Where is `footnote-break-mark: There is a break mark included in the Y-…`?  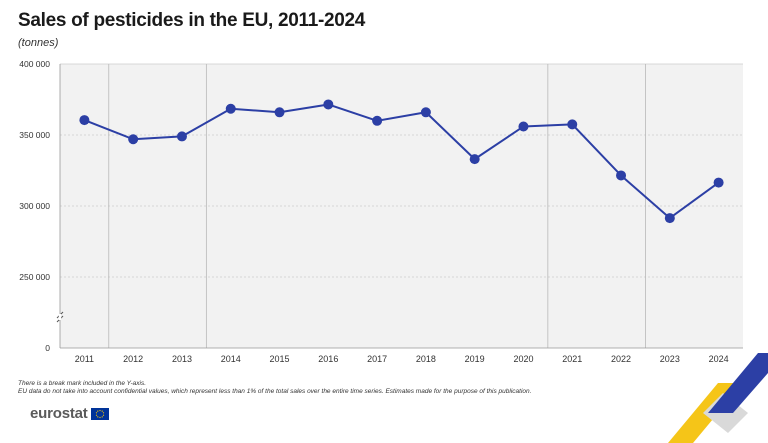 footnote-break-mark: There is a break mark included in the Y-… is located at coordinates (82, 383).